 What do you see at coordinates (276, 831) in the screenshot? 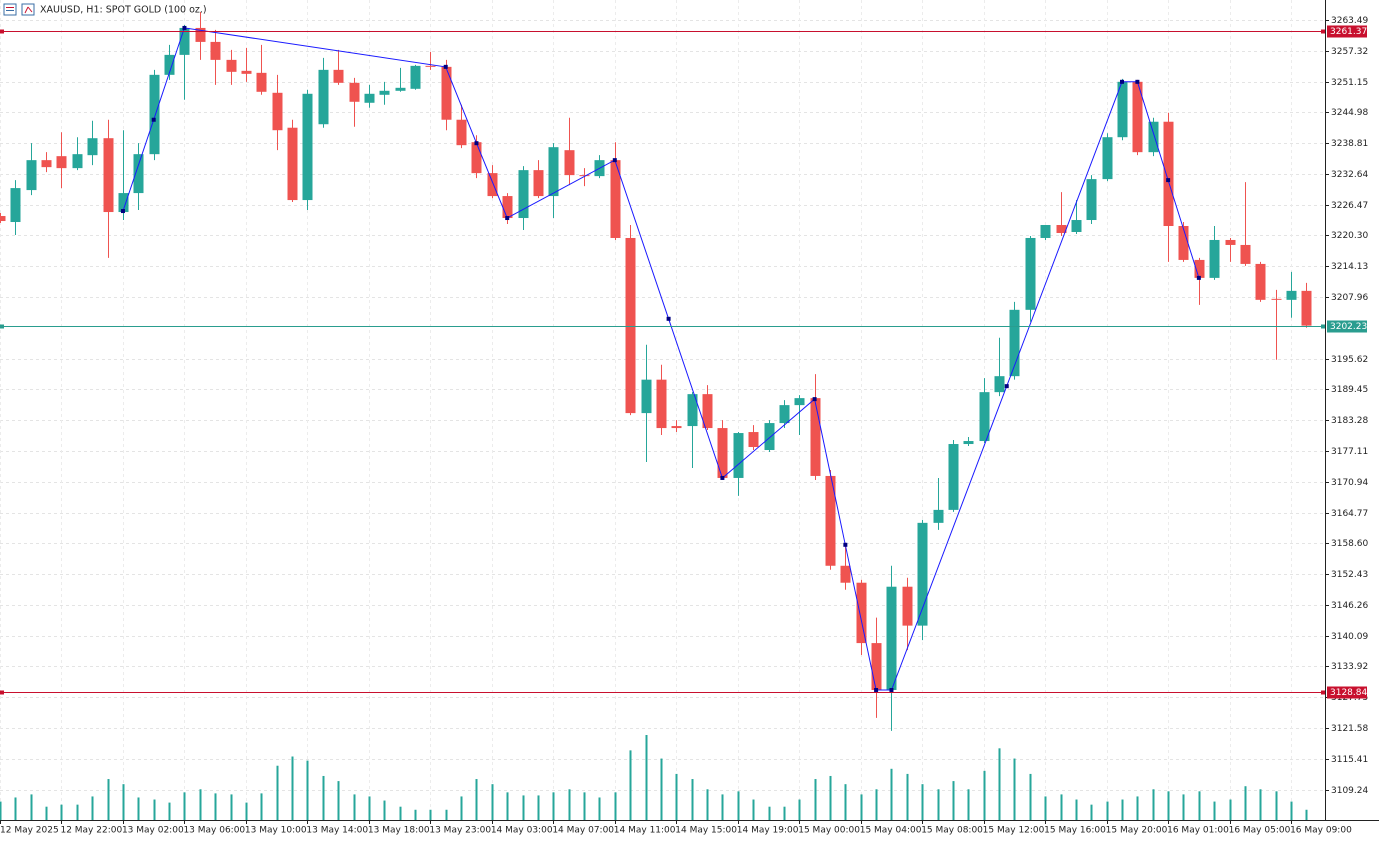
I see `x-tick-label: 13 May 10:00` at bounding box center [276, 831].